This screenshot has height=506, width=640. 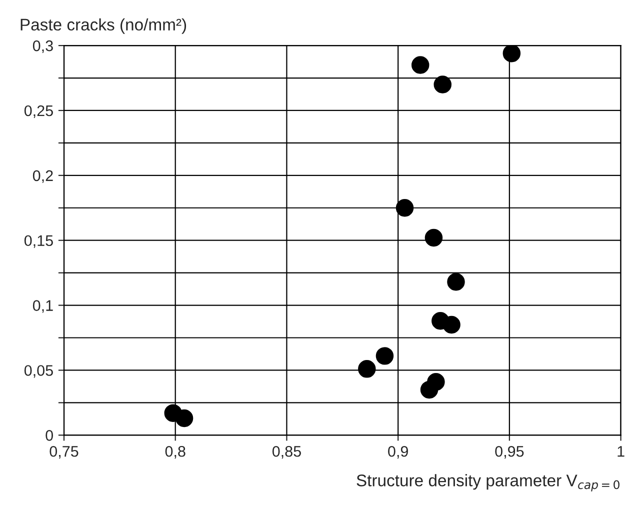 I want to click on y-tick-label: 0,25, so click(x=38, y=111).